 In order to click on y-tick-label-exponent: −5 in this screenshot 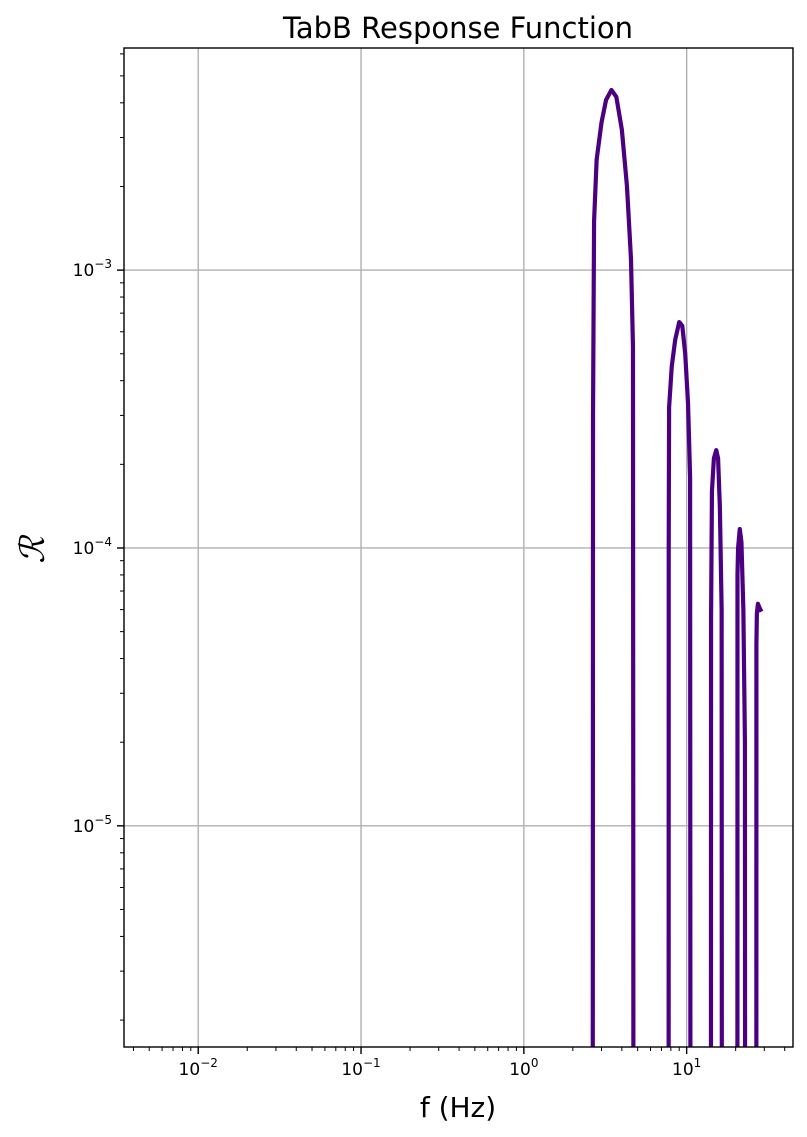, I will do `click(103, 820)`.